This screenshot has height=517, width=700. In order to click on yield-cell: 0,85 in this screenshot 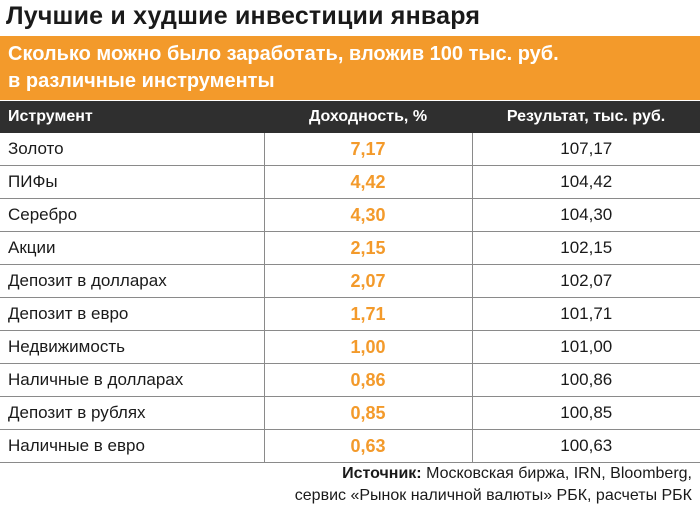, I will do `click(368, 413)`.